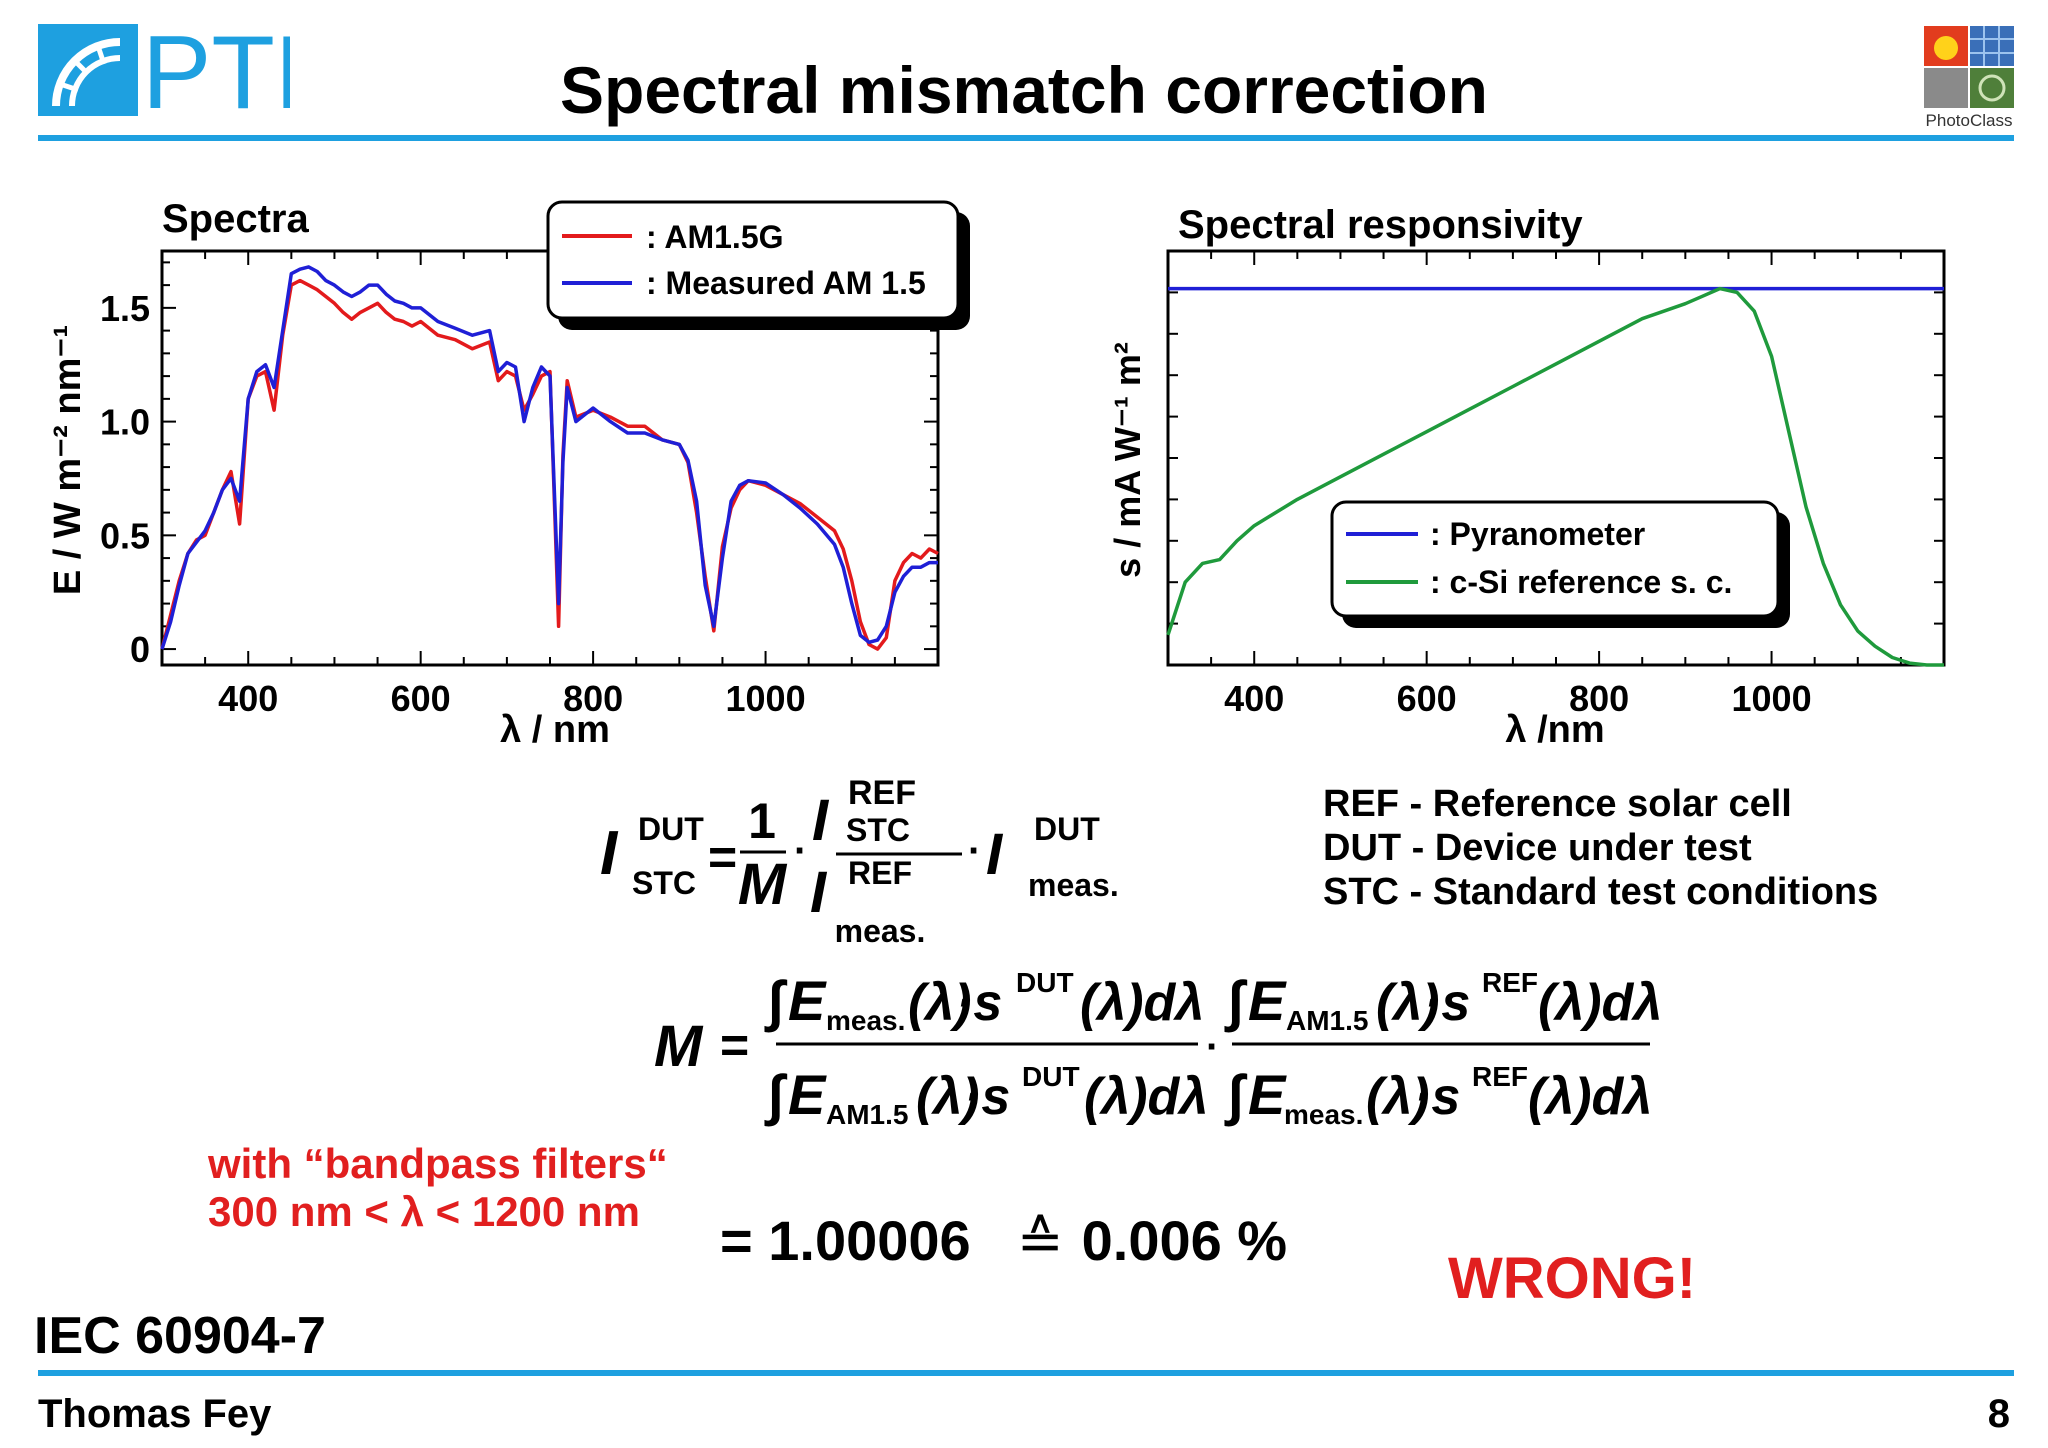 The height and width of the screenshot is (1448, 2048). What do you see at coordinates (1600, 1003) in the screenshot?
I see `formula2-r-num-dlambda: (λ)dλ` at bounding box center [1600, 1003].